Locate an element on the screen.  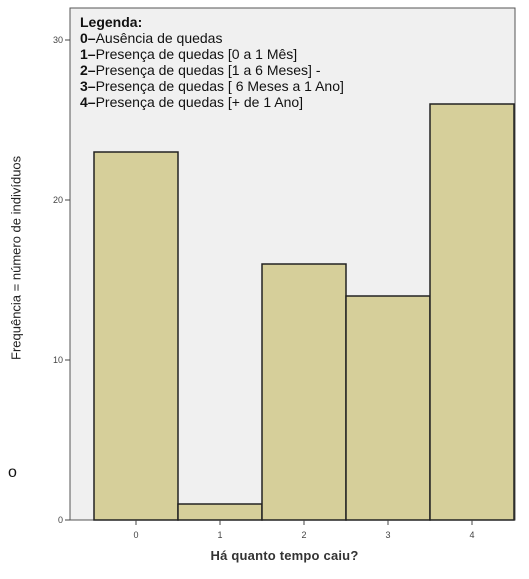
legend-entry: 2–Presença de quedas [1 a 6 Meses] - is located at coordinates (200, 70).